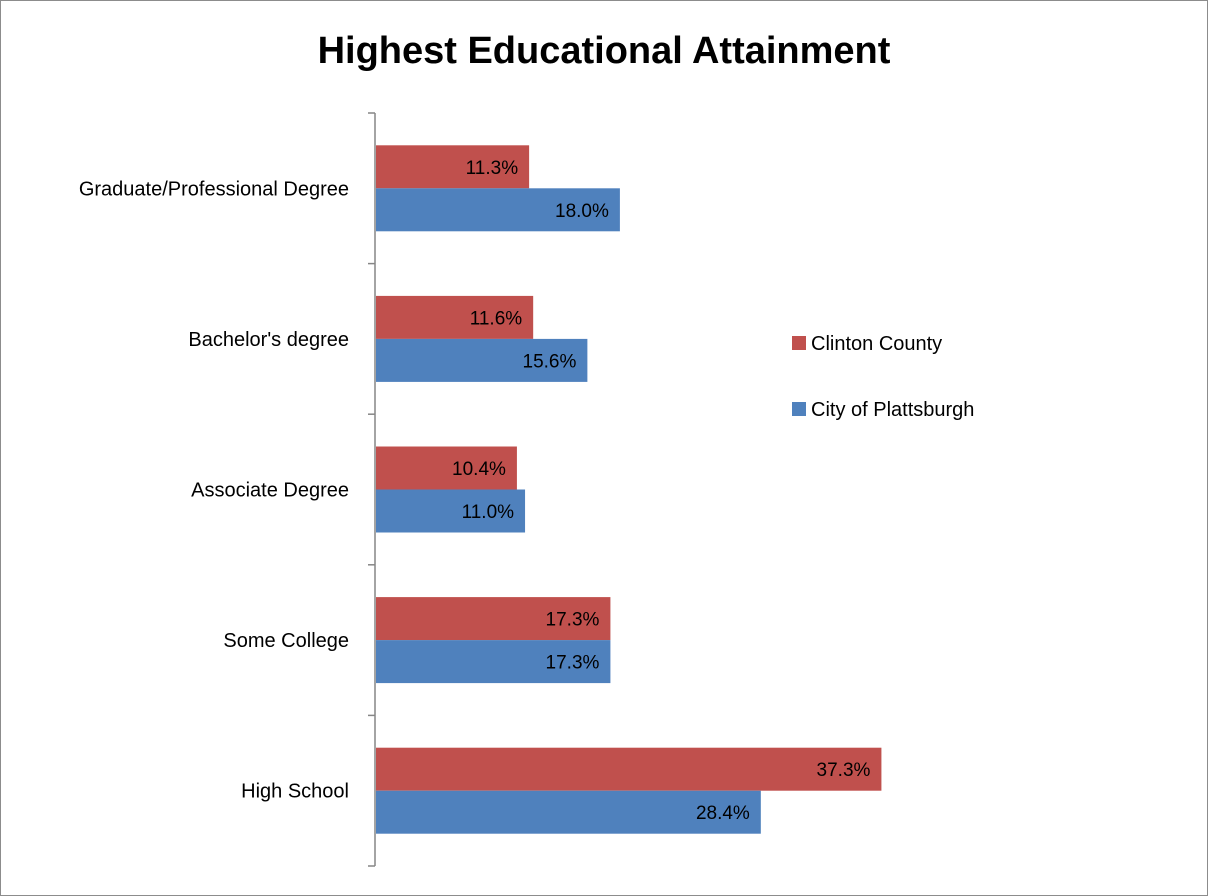 The image size is (1208, 896). What do you see at coordinates (479, 469) in the screenshot?
I see `data-label: 10.4%` at bounding box center [479, 469].